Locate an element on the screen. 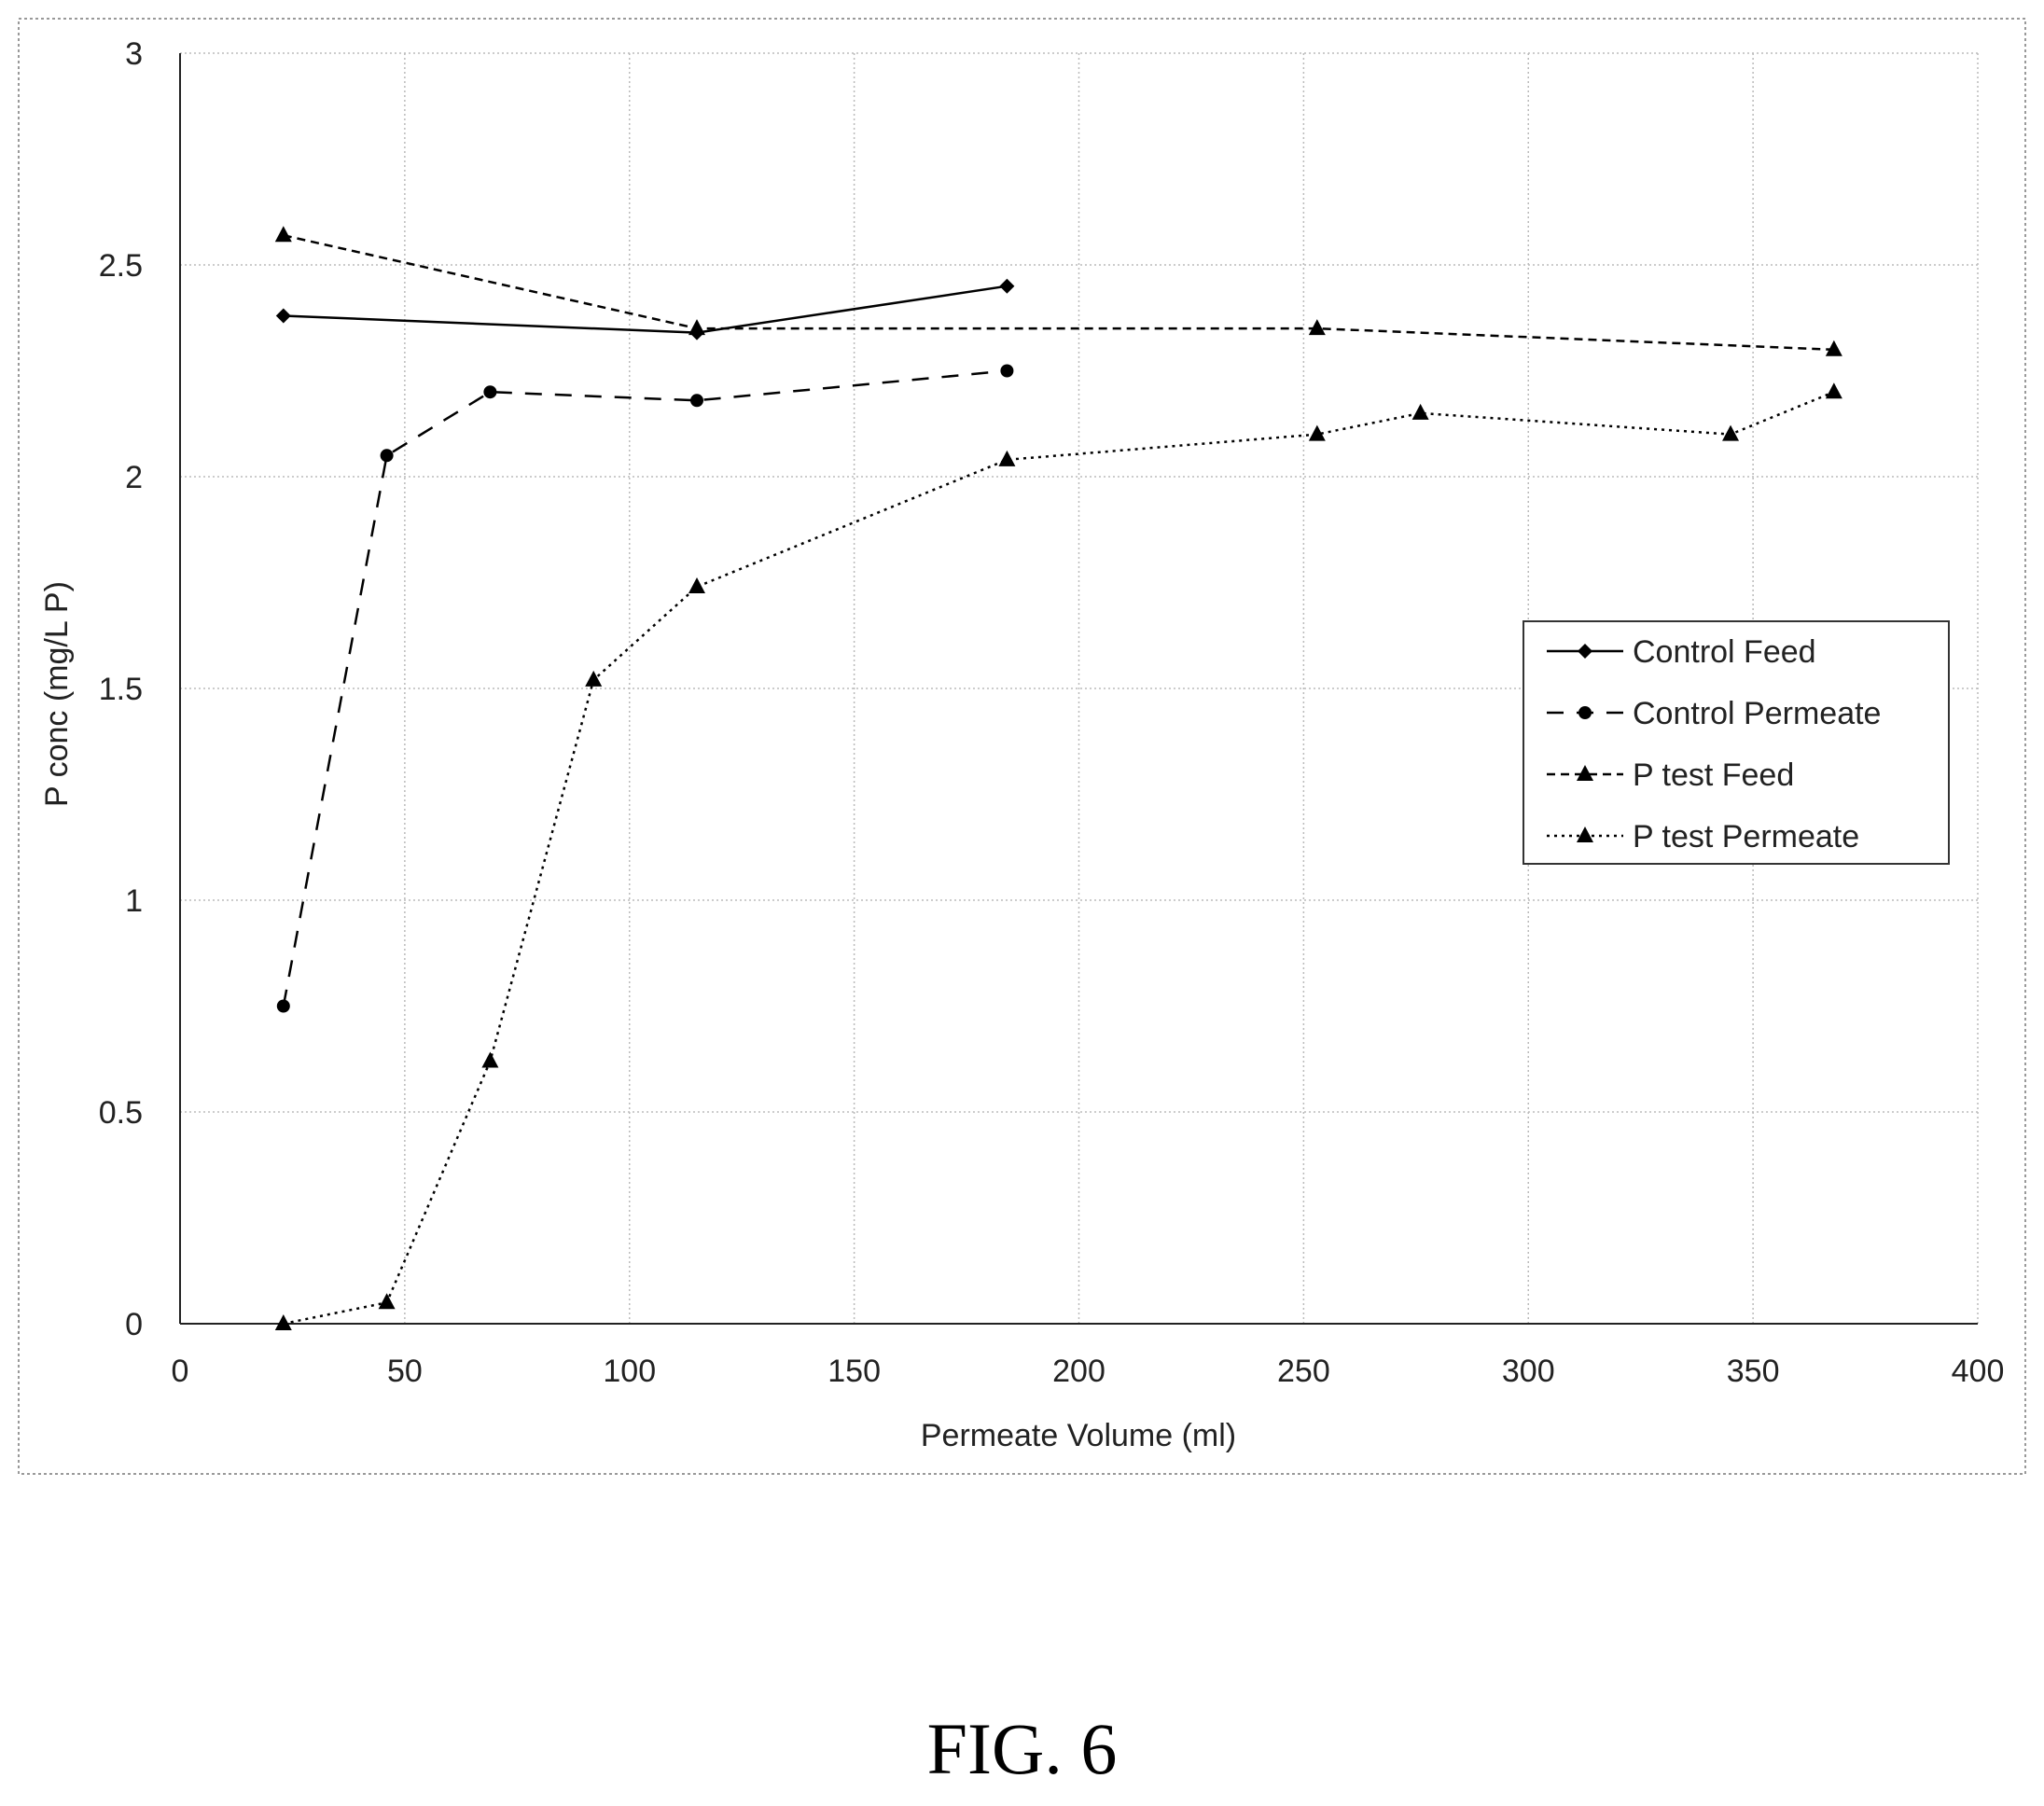 Image resolution: width=2044 pixels, height=1806 pixels. legend-item: P test Feed is located at coordinates (1670, 775).